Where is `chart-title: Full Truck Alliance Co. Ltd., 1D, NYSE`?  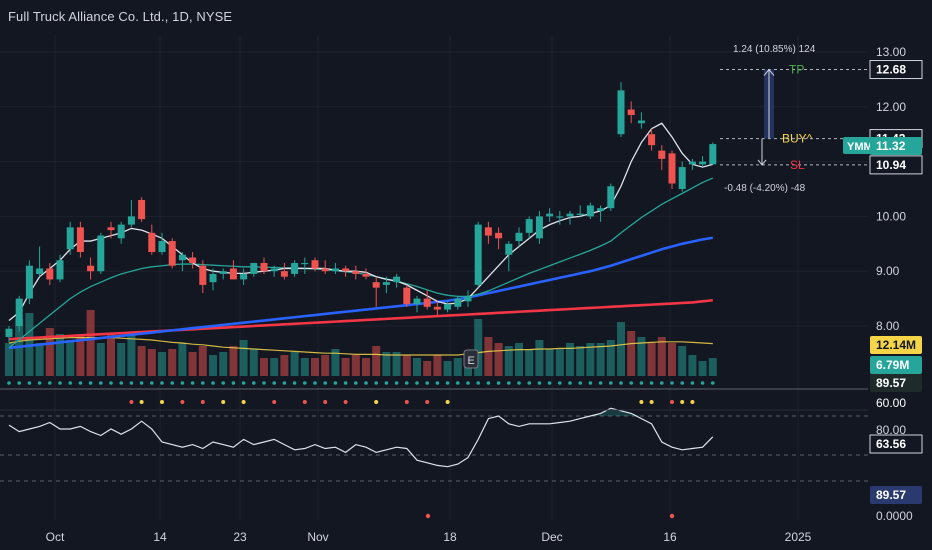
chart-title: Full Truck Alliance Co. Ltd., 1D, NYSE is located at coordinates (120, 16).